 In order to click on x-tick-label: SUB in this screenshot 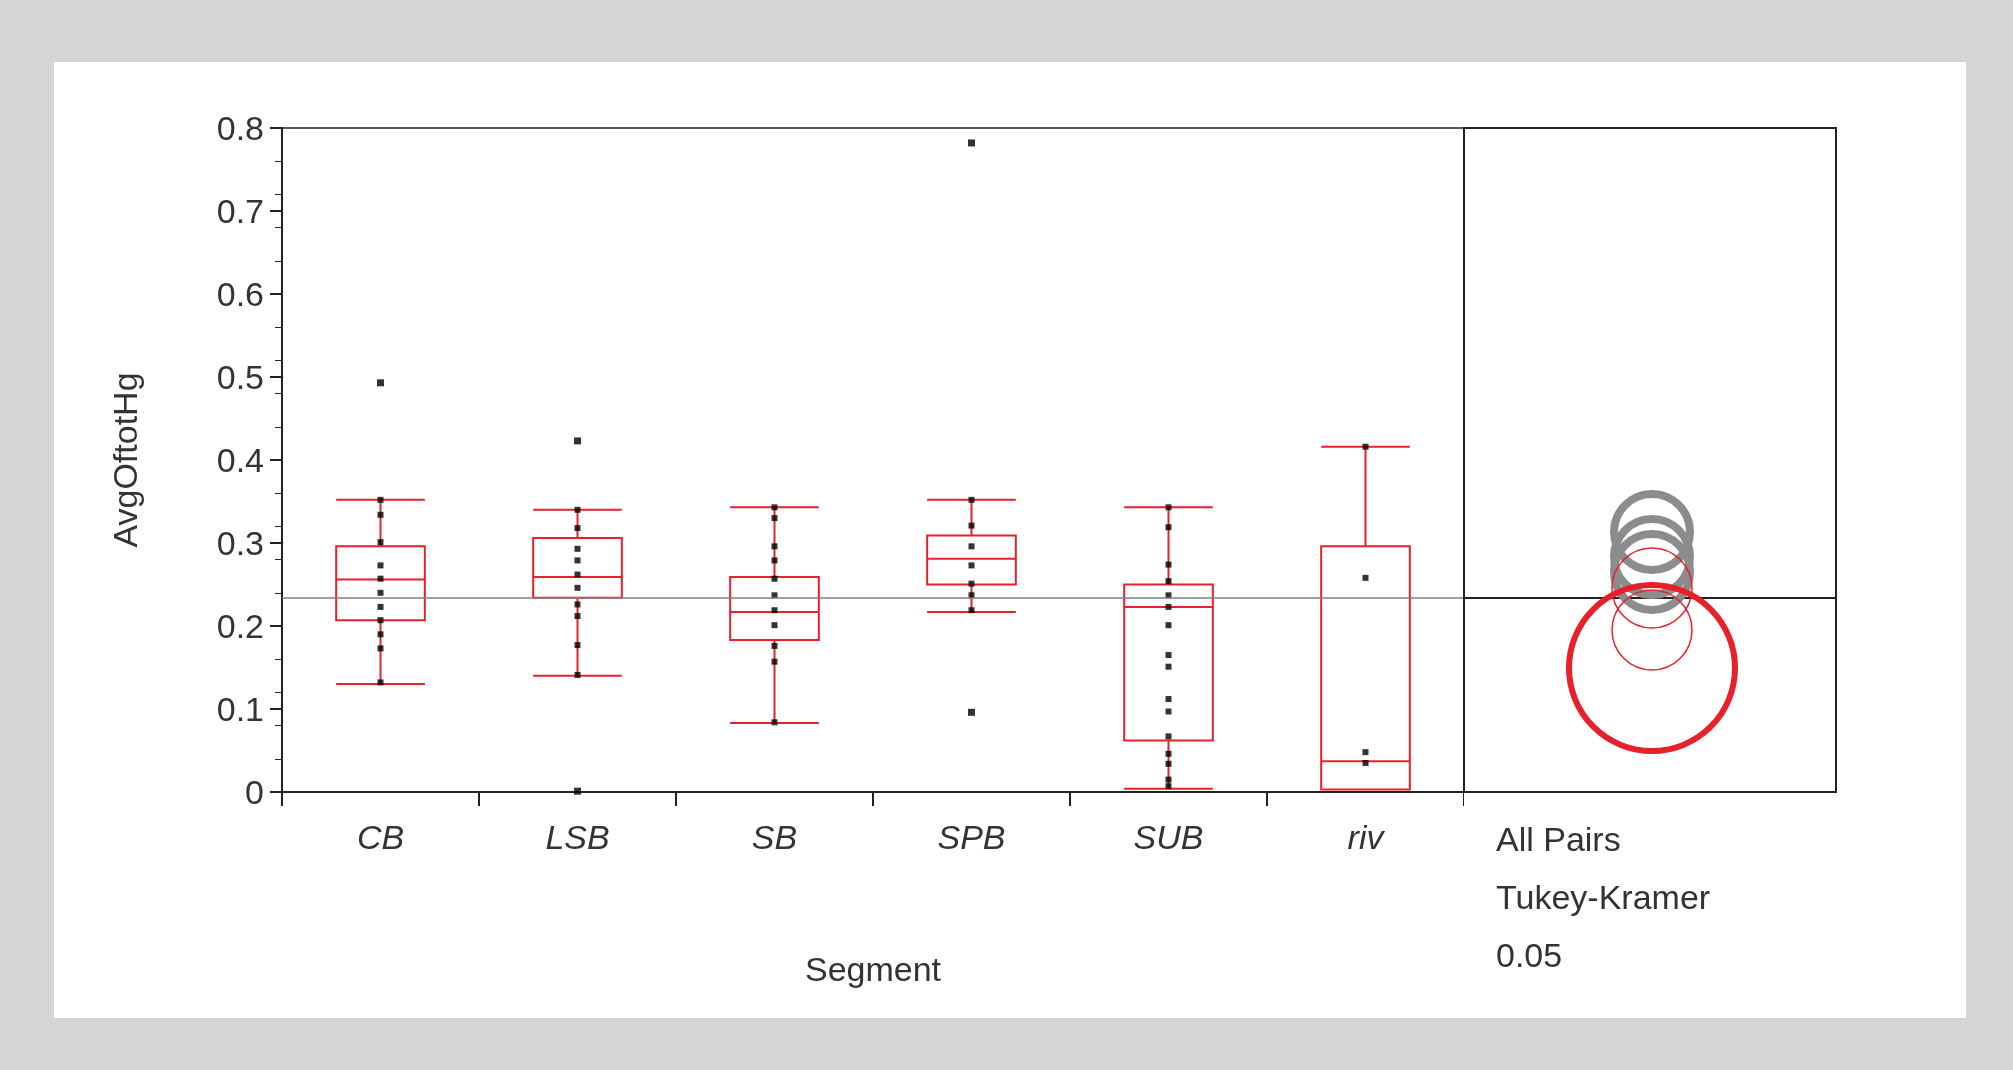, I will do `click(1168, 837)`.